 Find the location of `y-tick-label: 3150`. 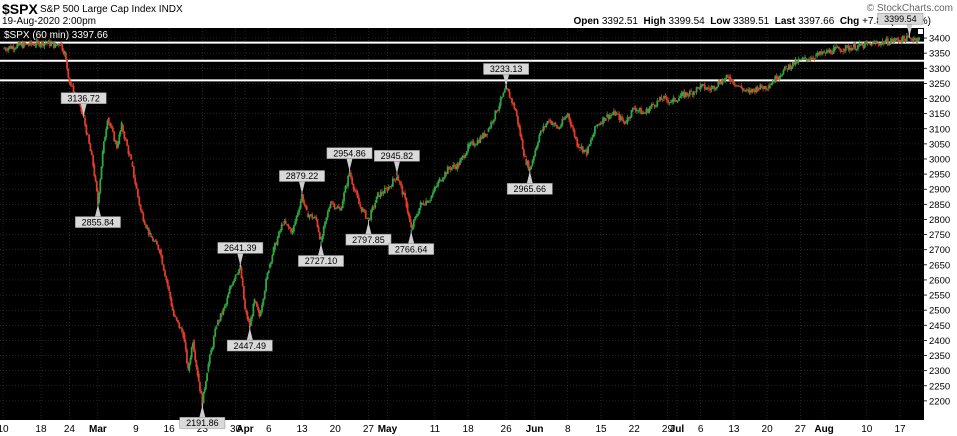

y-tick-label: 3150 is located at coordinates (939, 114).